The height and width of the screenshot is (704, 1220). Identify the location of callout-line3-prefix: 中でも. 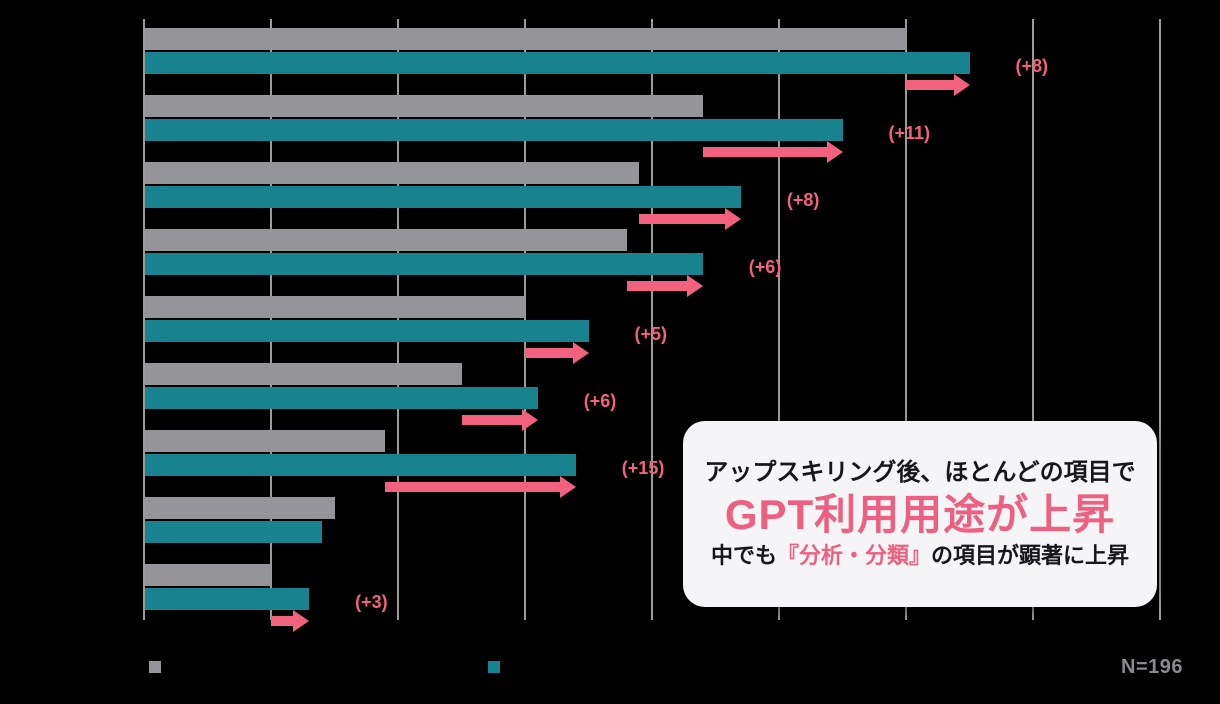
(743, 555).